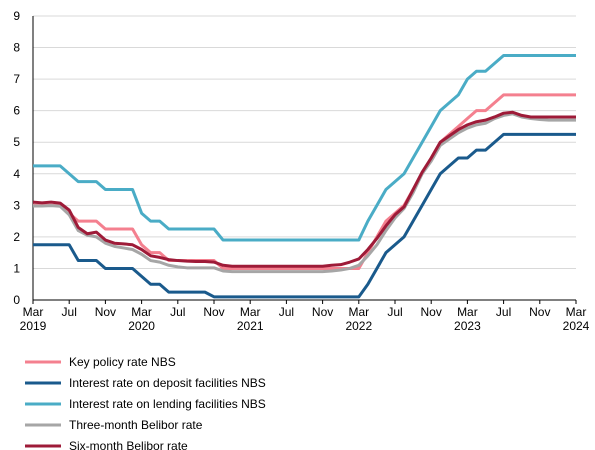 The width and height of the screenshot is (595, 450). What do you see at coordinates (33, 319) in the screenshot?
I see `x-tick-label: Mar 2019` at bounding box center [33, 319].